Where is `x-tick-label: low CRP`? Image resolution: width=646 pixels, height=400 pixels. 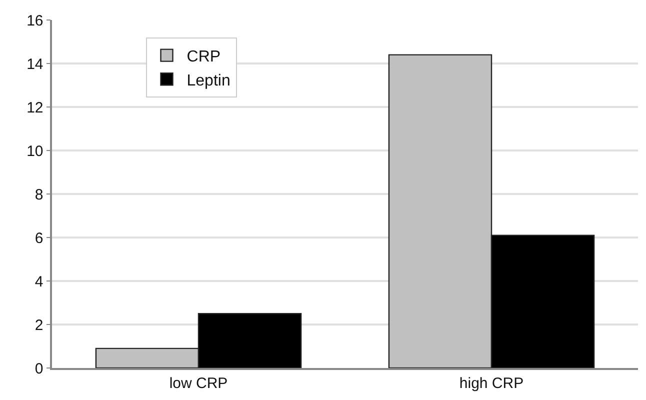 x-tick-label: low CRP is located at coordinates (198, 383).